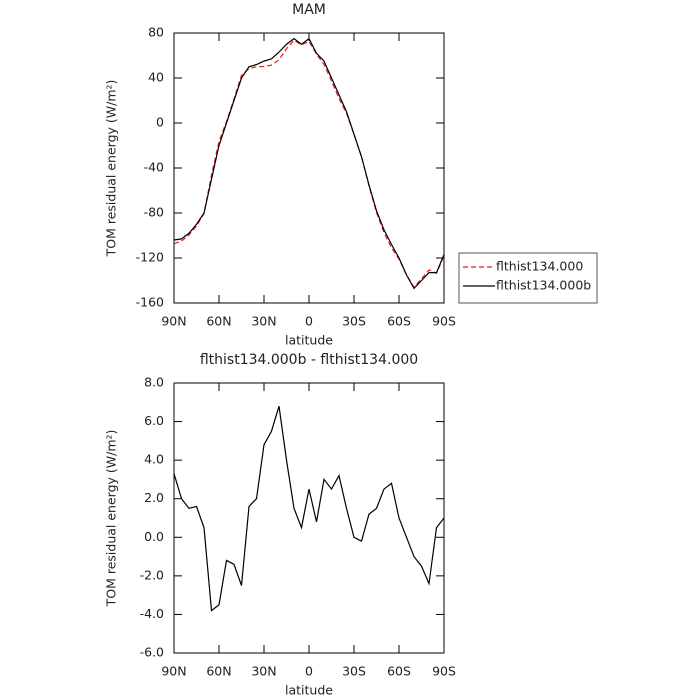 This screenshot has width=700, height=700. I want to click on chart-title: flthist134.000b - flthist134.000, so click(309, 360).